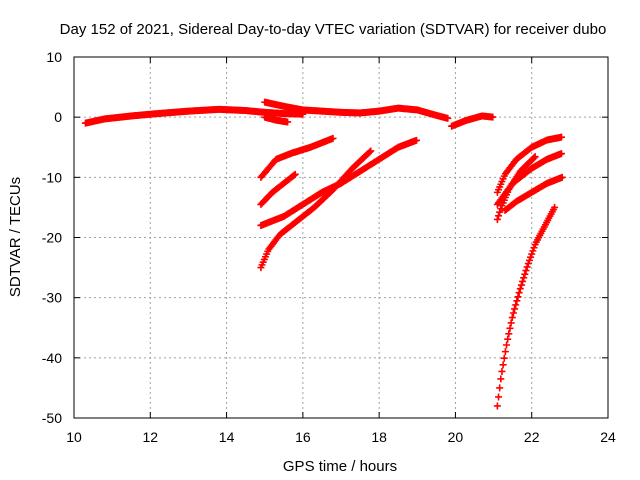 The width and height of the screenshot is (640, 480). Describe the element at coordinates (52, 418) in the screenshot. I see `y-tick-label: -50` at that location.